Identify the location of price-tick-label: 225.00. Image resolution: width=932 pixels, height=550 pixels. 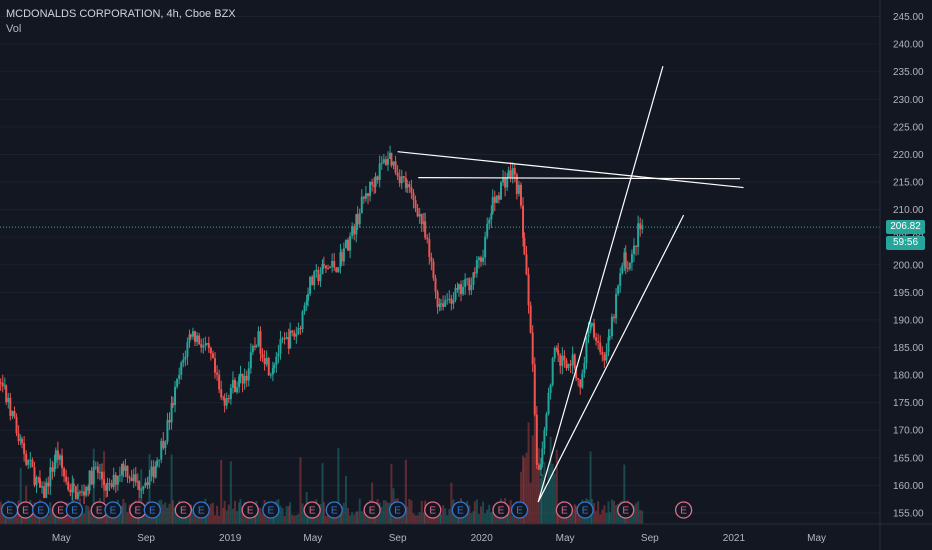
(908, 127).